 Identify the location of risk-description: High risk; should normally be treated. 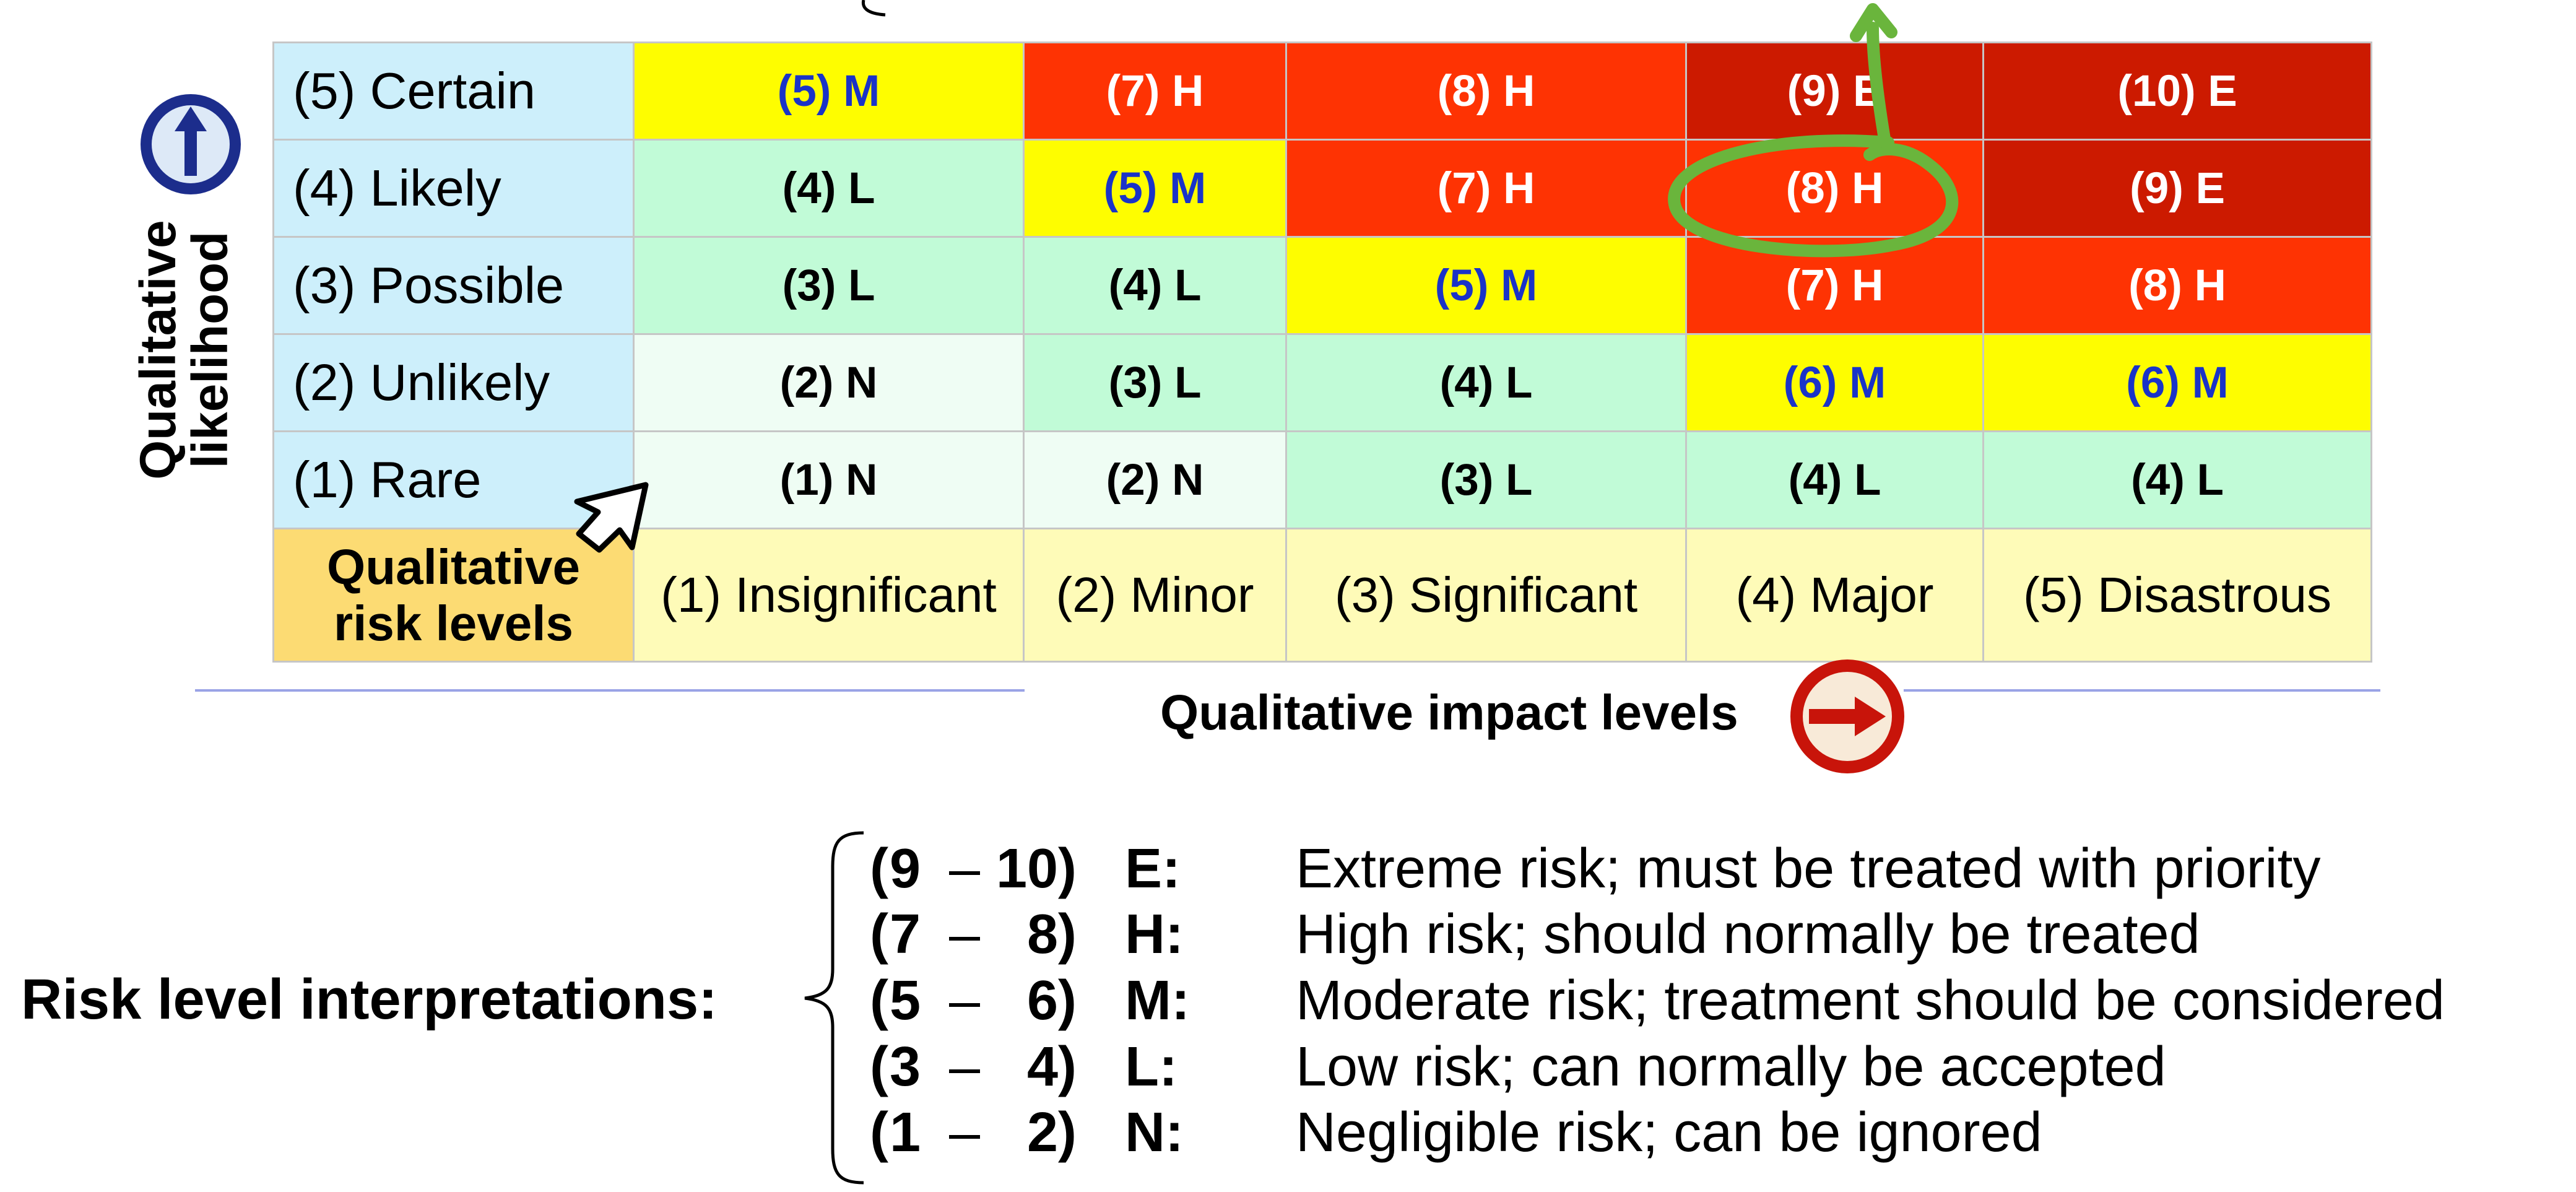
(1748, 934).